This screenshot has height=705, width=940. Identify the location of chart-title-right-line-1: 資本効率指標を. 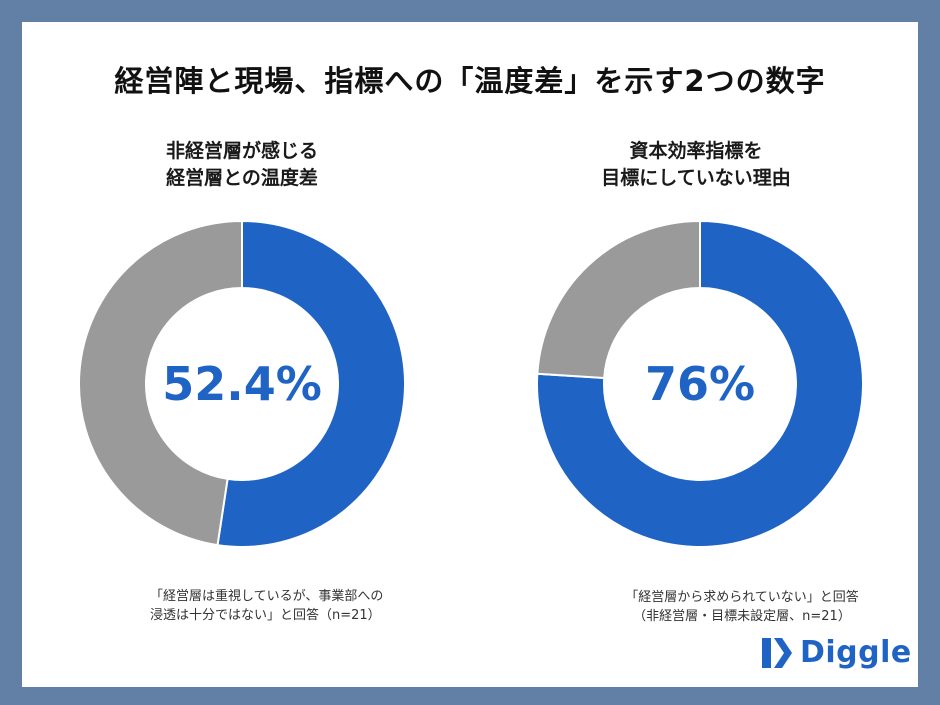
(696, 151).